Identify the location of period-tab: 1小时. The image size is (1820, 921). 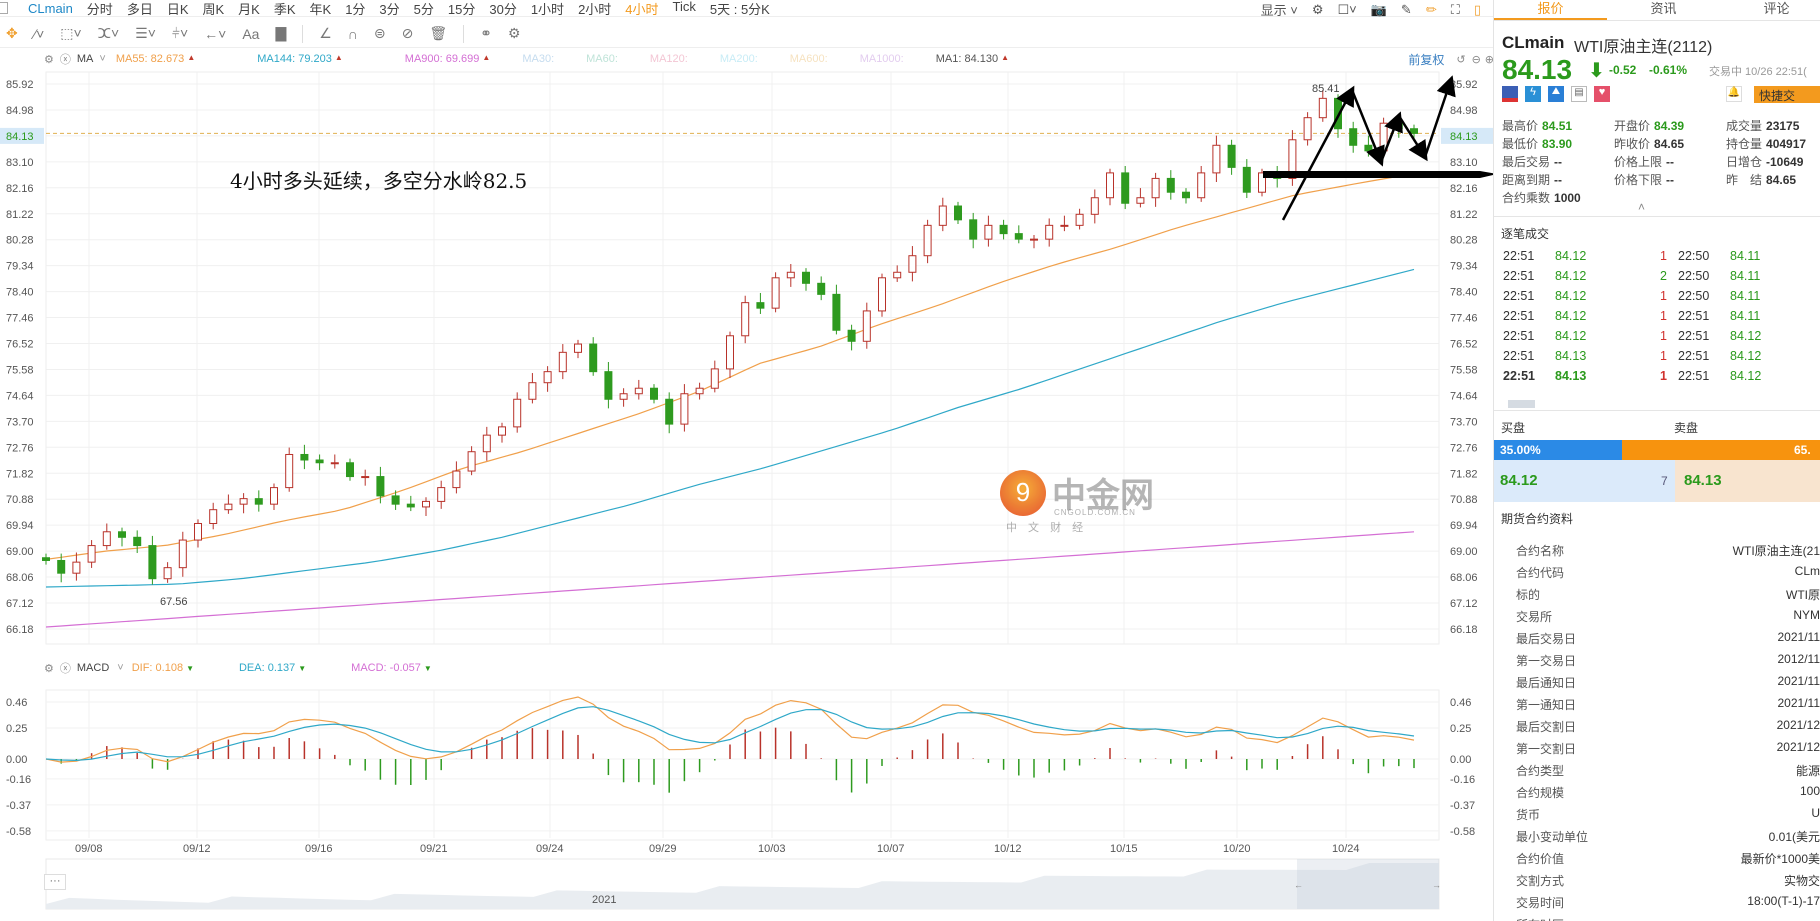
(547, 9).